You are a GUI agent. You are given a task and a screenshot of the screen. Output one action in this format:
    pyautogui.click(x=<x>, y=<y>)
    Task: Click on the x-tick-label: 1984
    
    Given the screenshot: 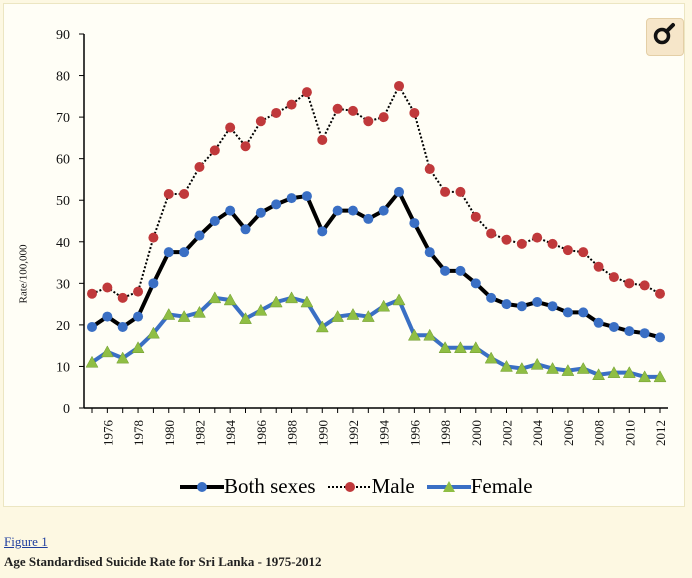 What is the action you would take?
    pyautogui.click(x=230, y=433)
    